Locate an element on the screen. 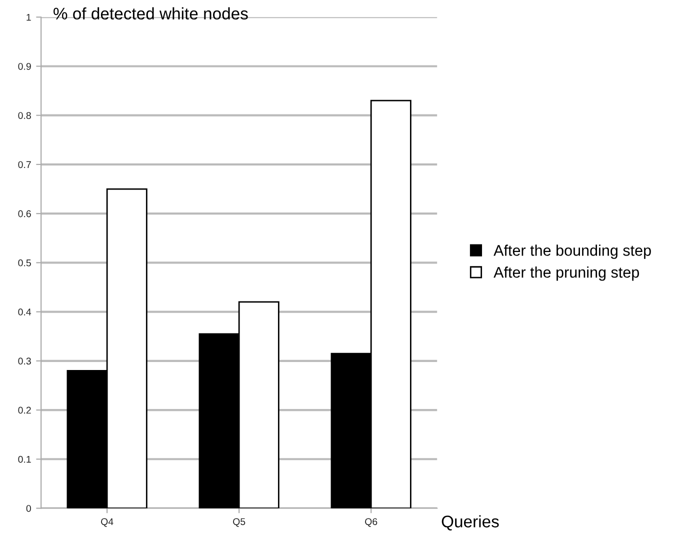  y-tick-label: 0.9 is located at coordinates (24, 66).